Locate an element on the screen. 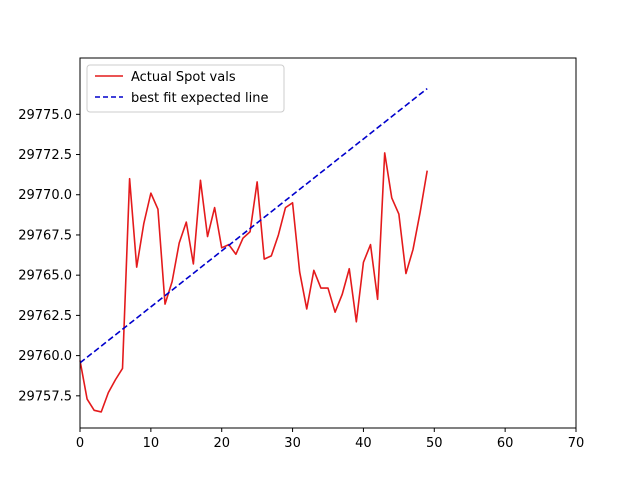  legend: Actual Spot vals best fit expected line is located at coordinates (185, 88).